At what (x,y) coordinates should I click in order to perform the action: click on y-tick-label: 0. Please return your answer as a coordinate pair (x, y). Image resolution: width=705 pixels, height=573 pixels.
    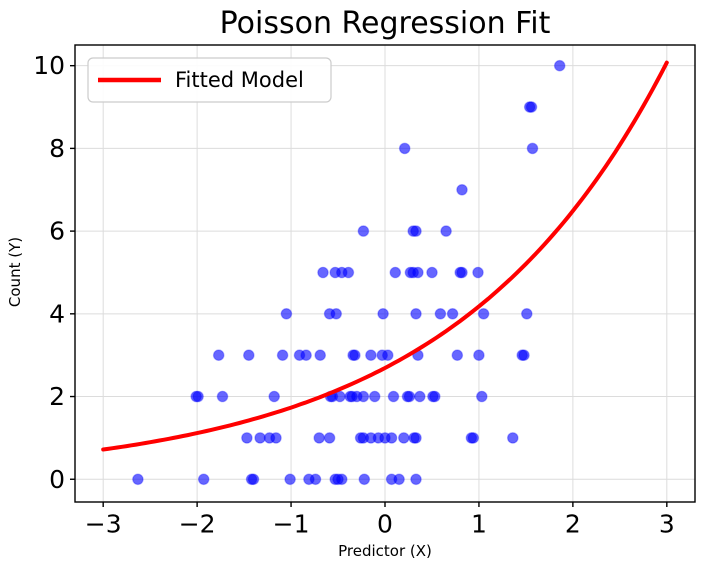
    Looking at the image, I should click on (57, 479).